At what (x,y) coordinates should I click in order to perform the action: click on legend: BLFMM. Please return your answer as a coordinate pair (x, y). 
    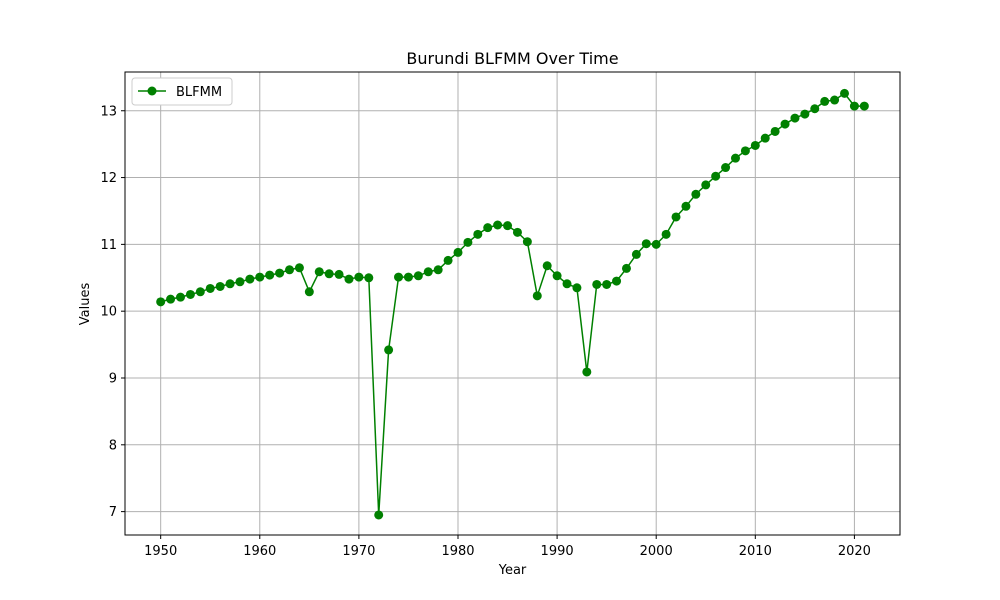
    Looking at the image, I should click on (182, 91).